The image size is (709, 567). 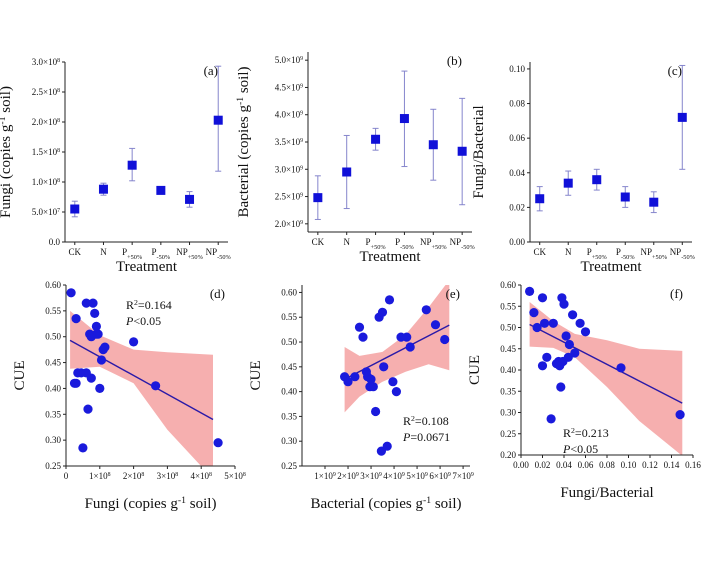 What do you see at coordinates (607, 465) in the screenshot?
I see `x-tick-label: 0.08` at bounding box center [607, 465].